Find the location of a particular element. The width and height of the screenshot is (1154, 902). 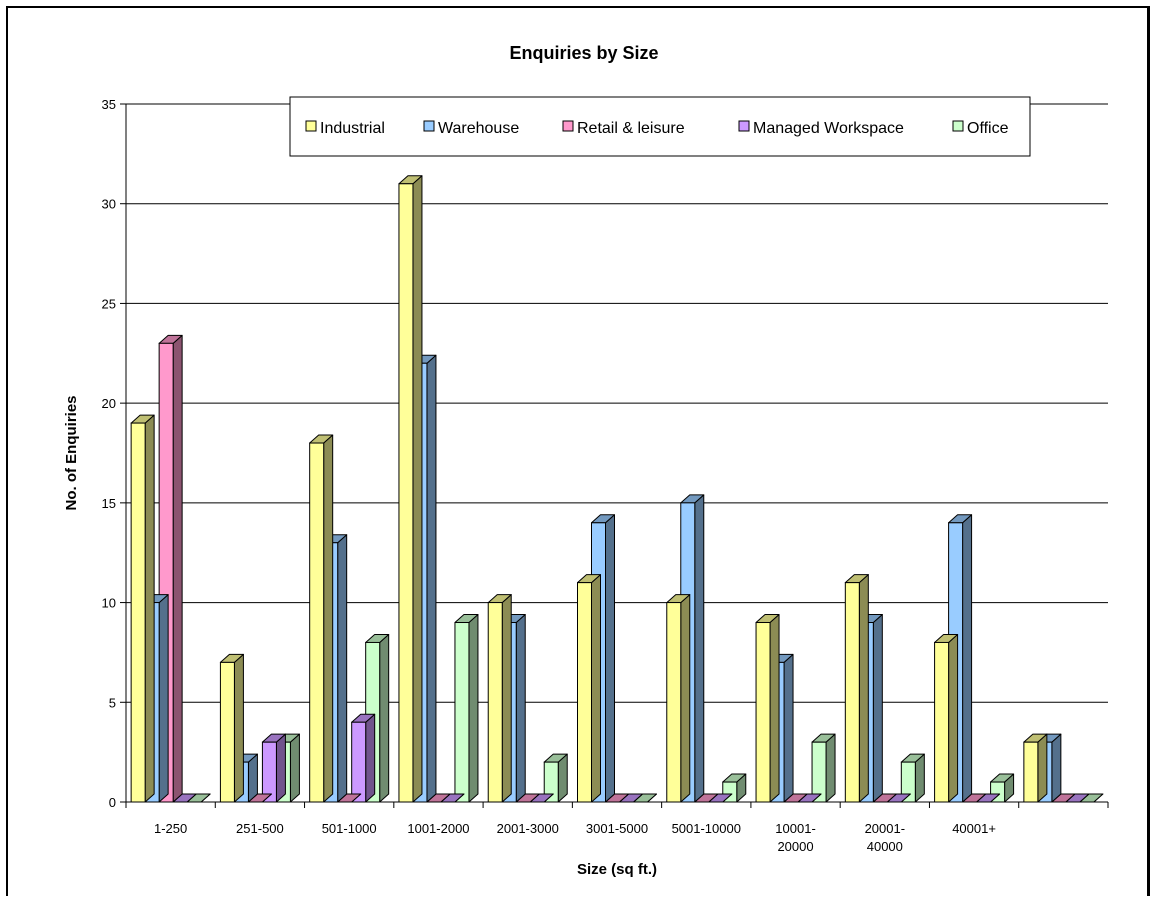

x-tick-label: 251-500 is located at coordinates (260, 828).